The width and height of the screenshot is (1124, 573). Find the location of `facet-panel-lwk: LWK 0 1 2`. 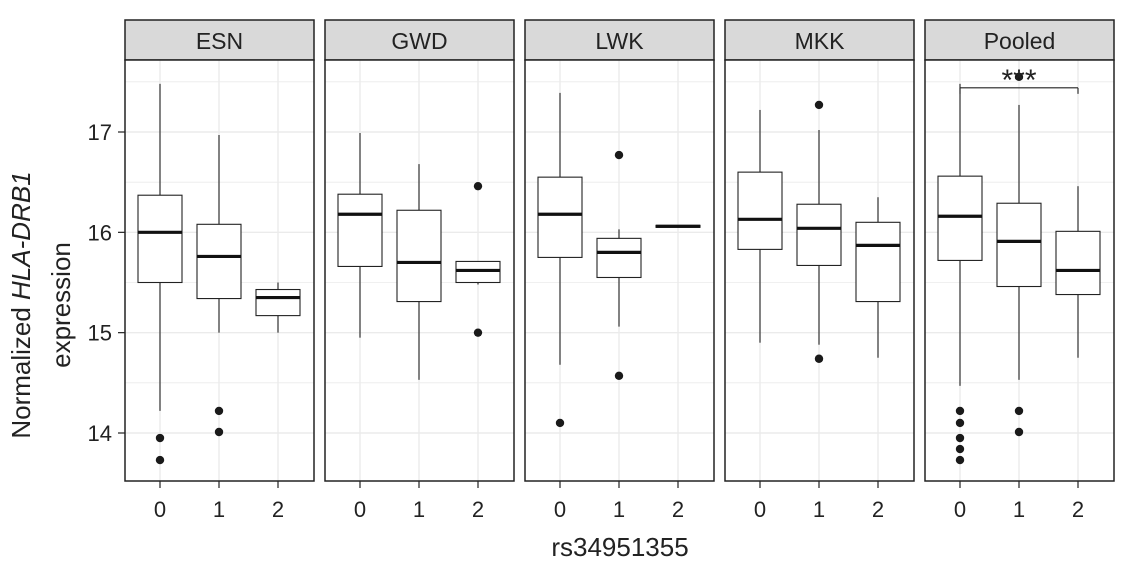

facet-panel-lwk: LWK 0 1 2 is located at coordinates (619, 270).